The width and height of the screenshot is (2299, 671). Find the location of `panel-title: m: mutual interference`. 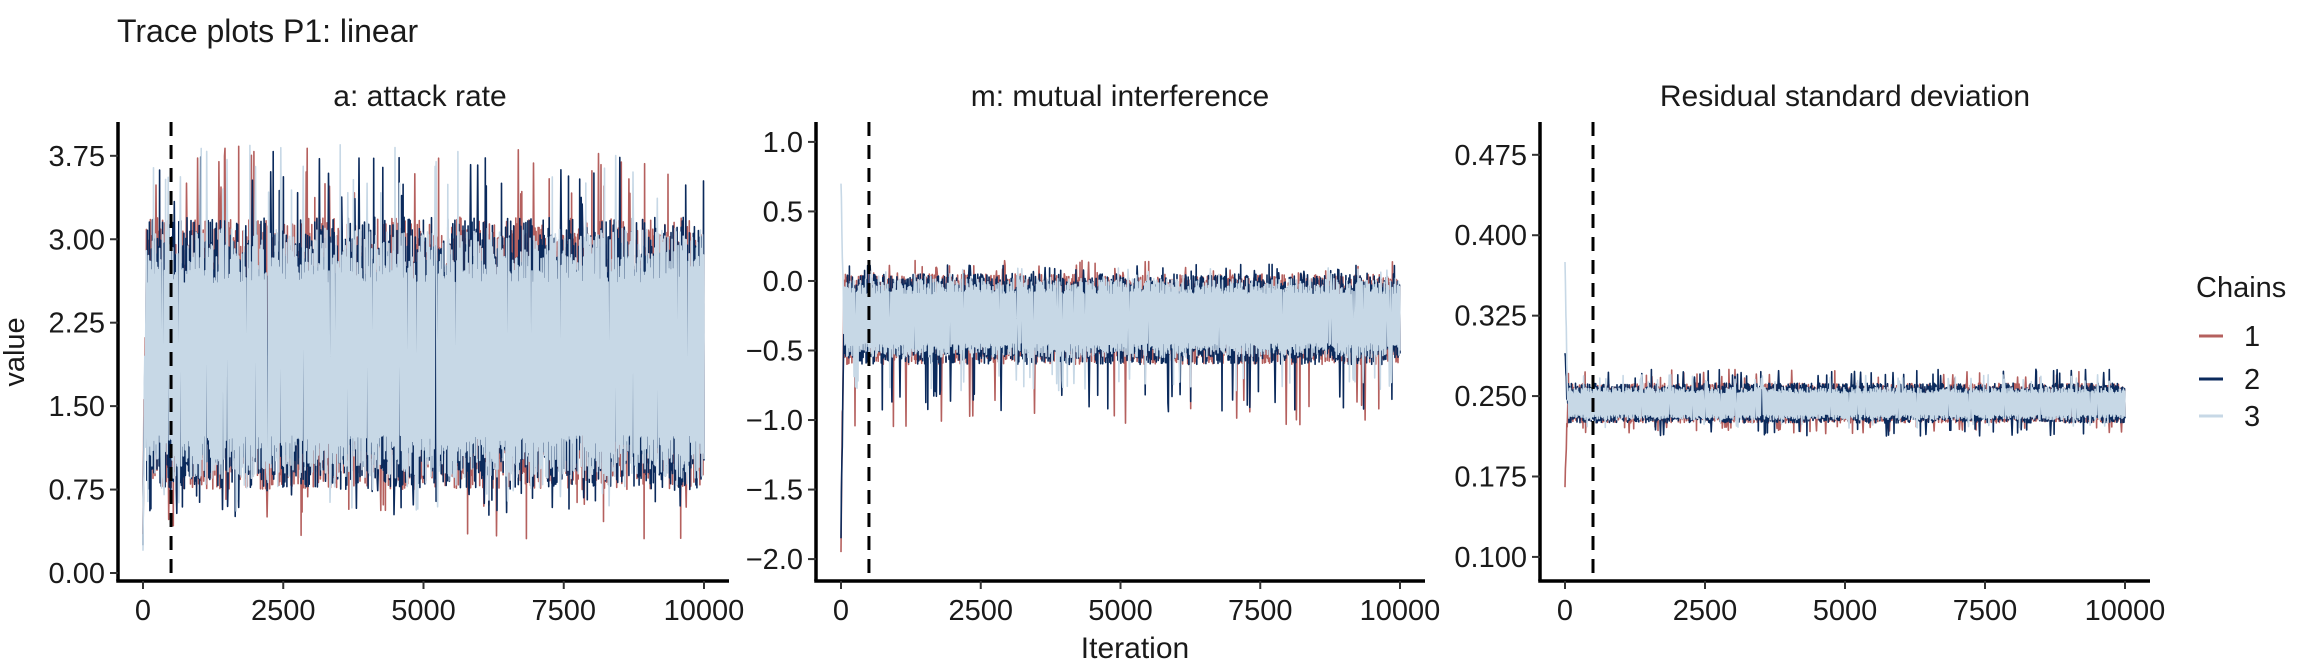

panel-title: m: mutual interference is located at coordinates (1120, 96).